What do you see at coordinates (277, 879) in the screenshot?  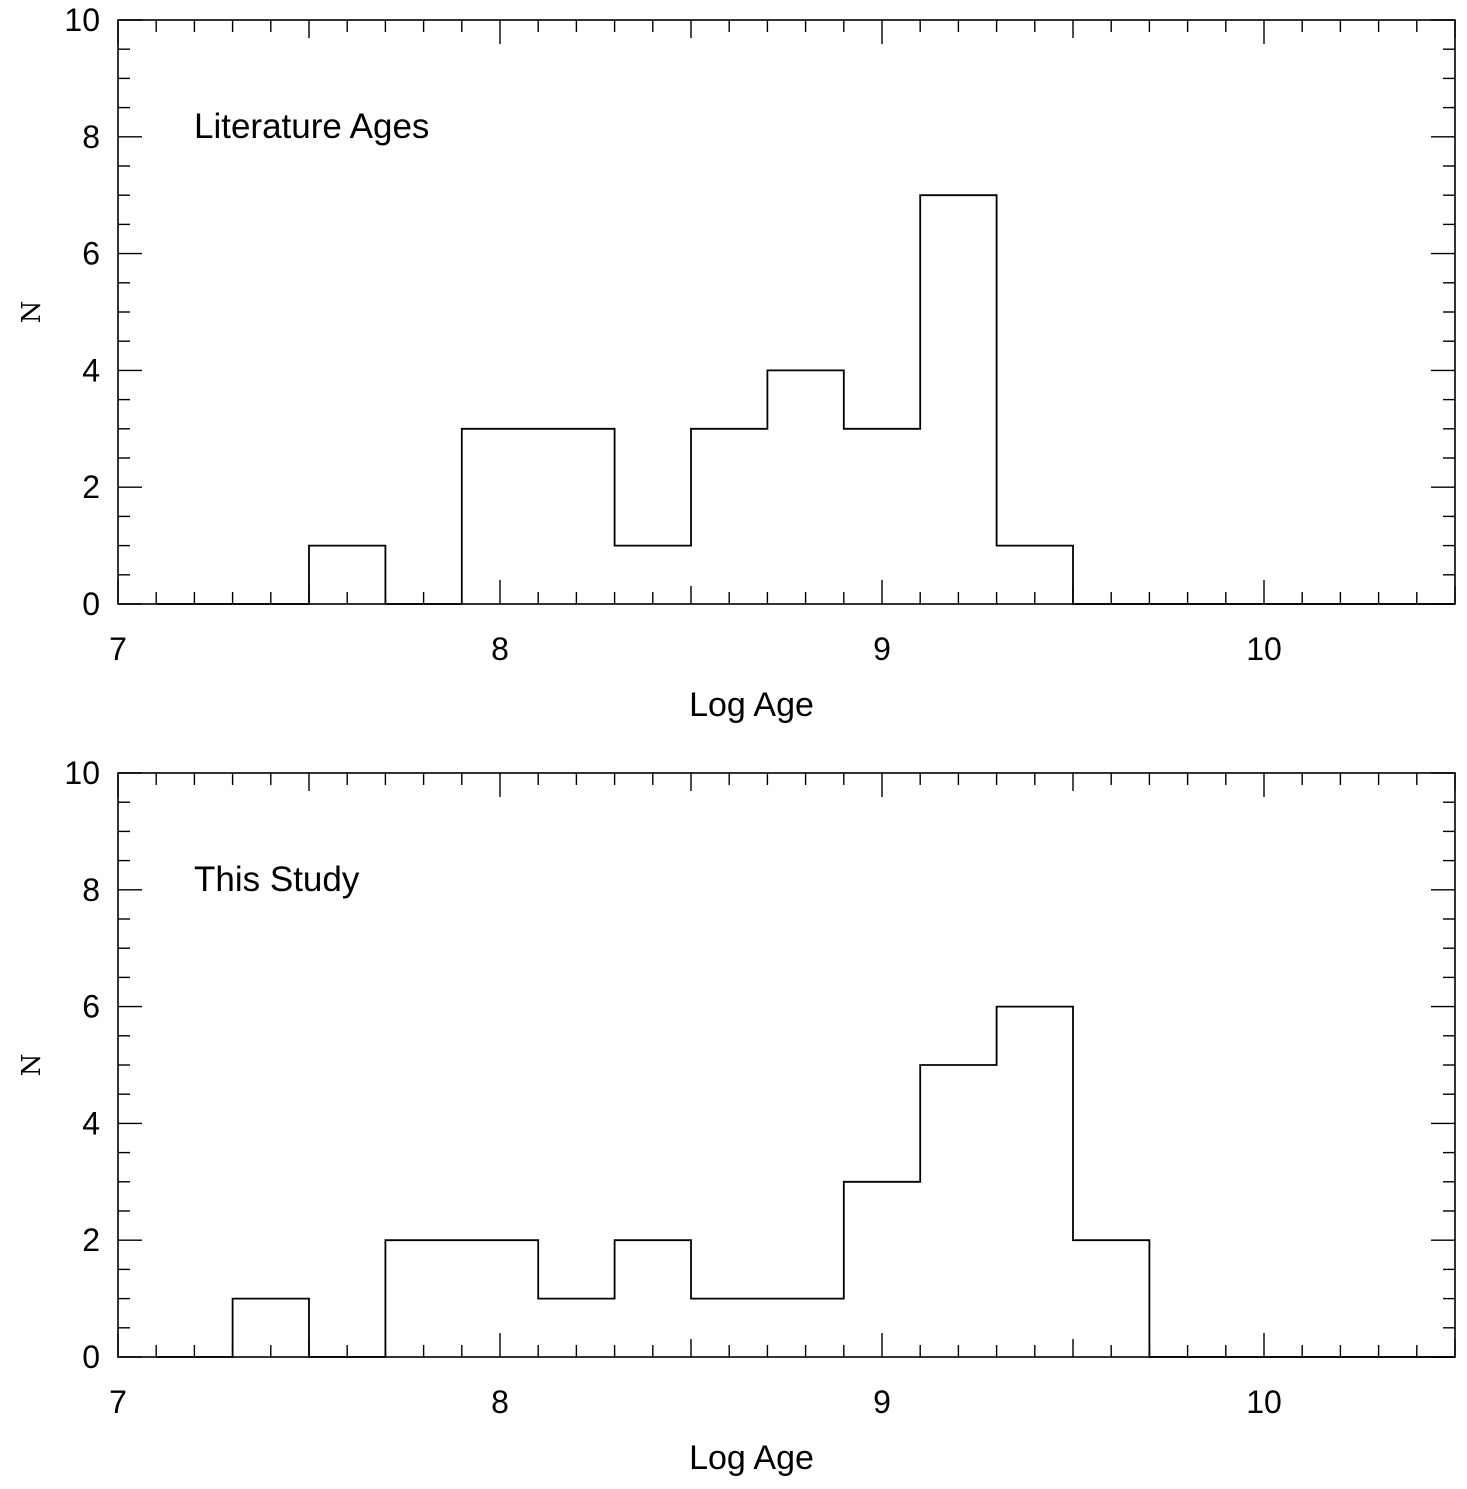 I see `panel-annotation-this-study: This Study` at bounding box center [277, 879].